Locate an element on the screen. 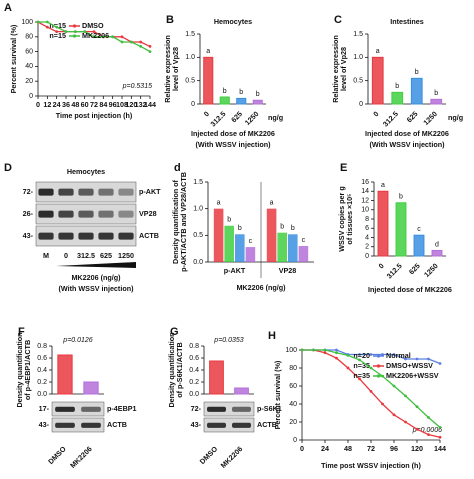 This screenshot has height=479, width=474. significance-letter: a is located at coordinates (219, 203).